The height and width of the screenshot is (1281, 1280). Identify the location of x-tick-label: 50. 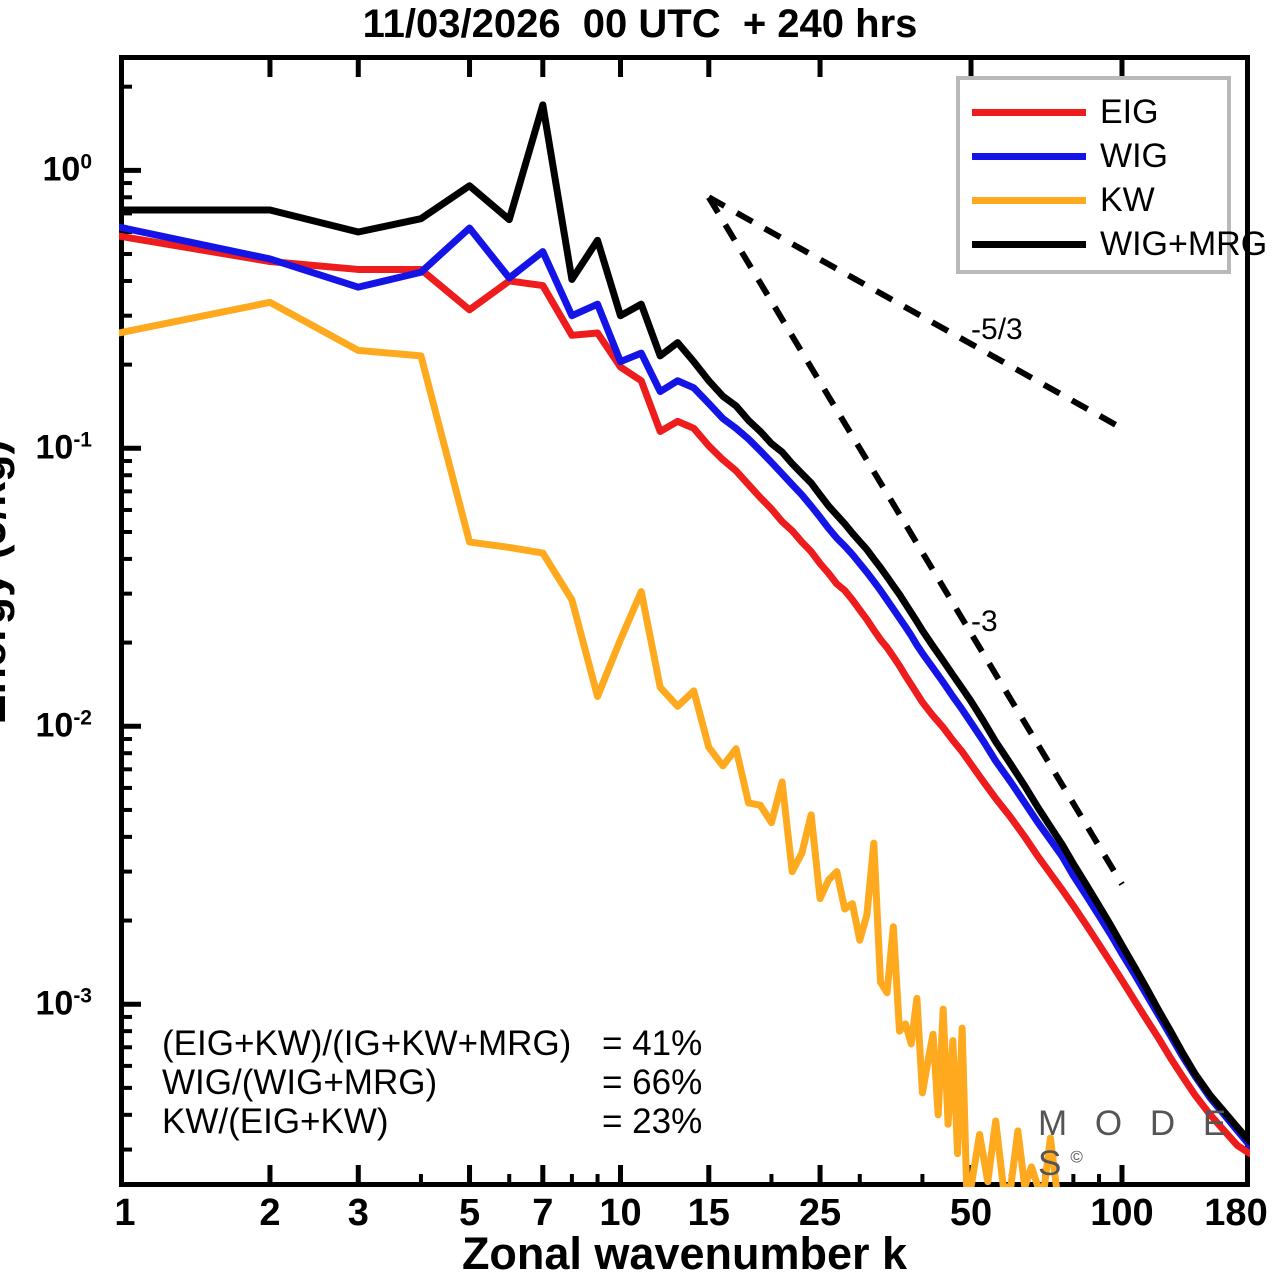
(971, 1213).